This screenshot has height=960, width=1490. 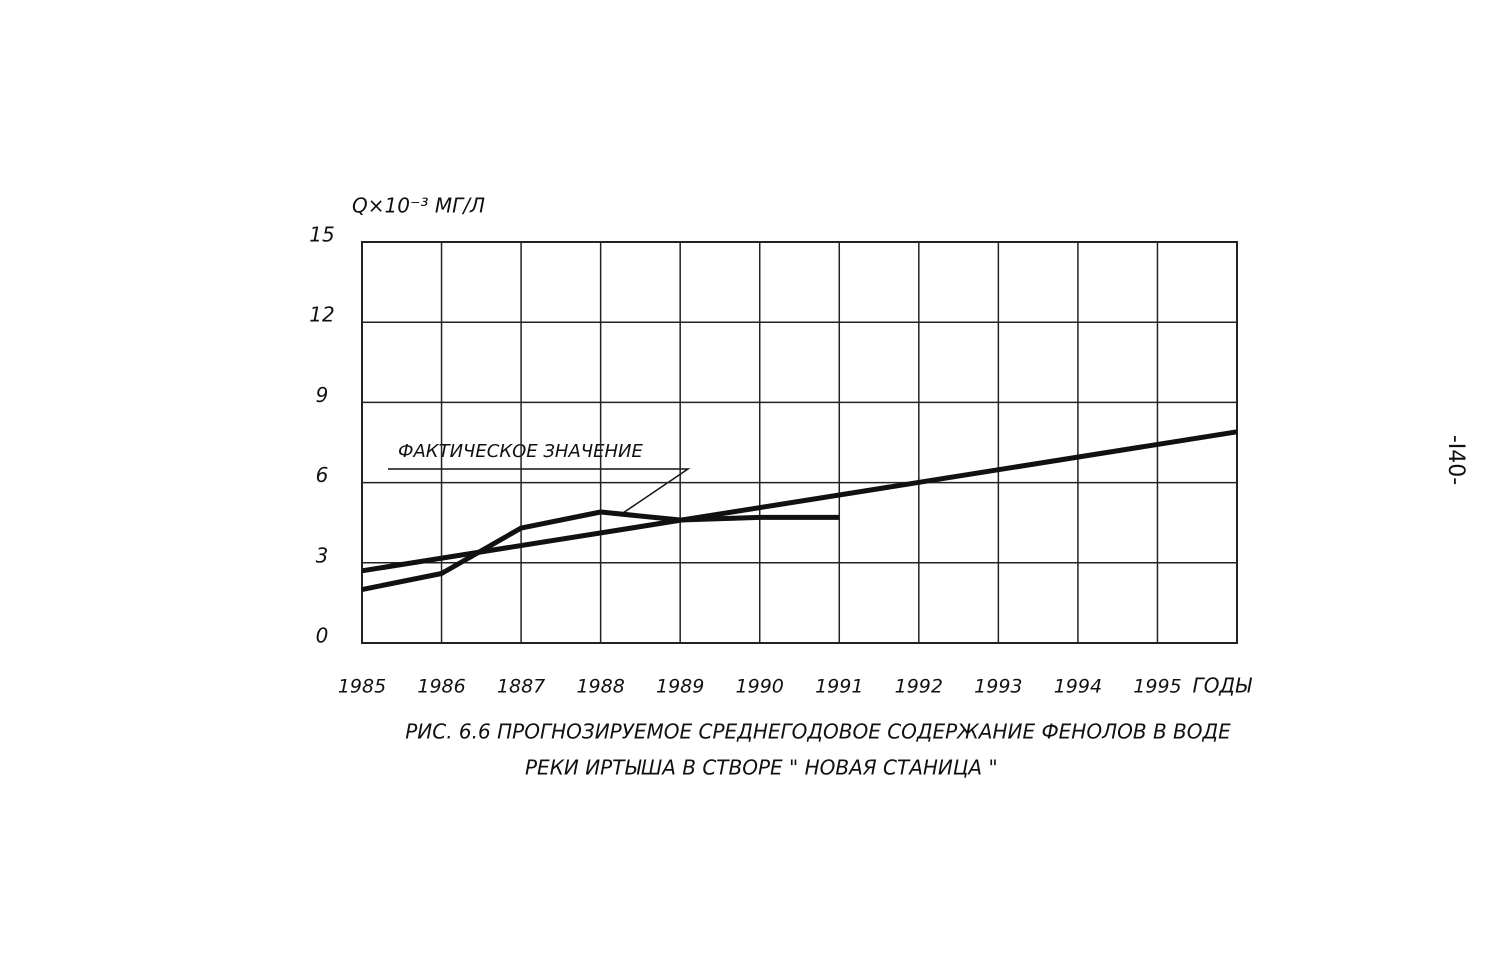 What do you see at coordinates (322, 555) in the screenshot?
I see `y-tick-label: 3` at bounding box center [322, 555].